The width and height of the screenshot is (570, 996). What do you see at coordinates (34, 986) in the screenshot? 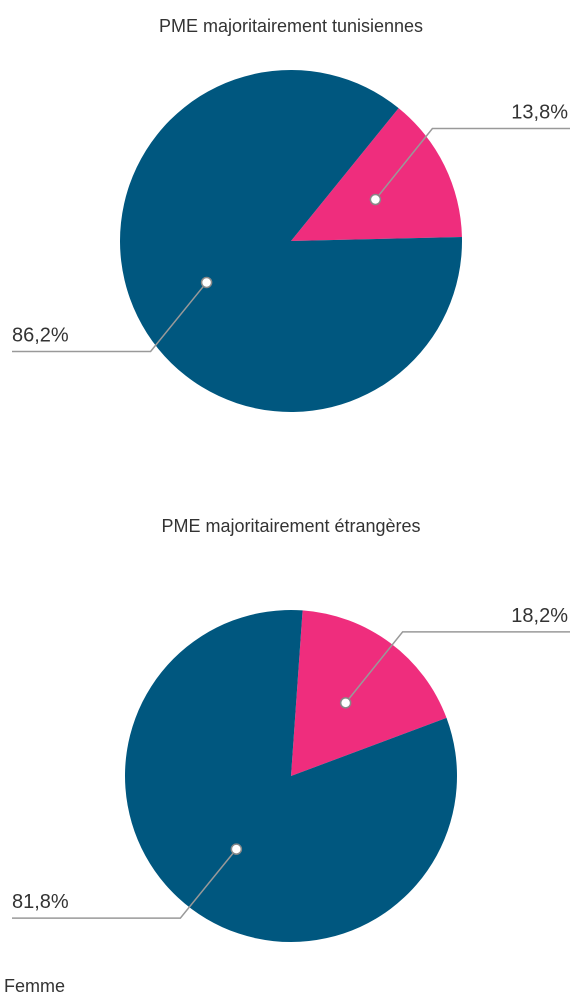
I see `legend-label: Femme` at bounding box center [34, 986].